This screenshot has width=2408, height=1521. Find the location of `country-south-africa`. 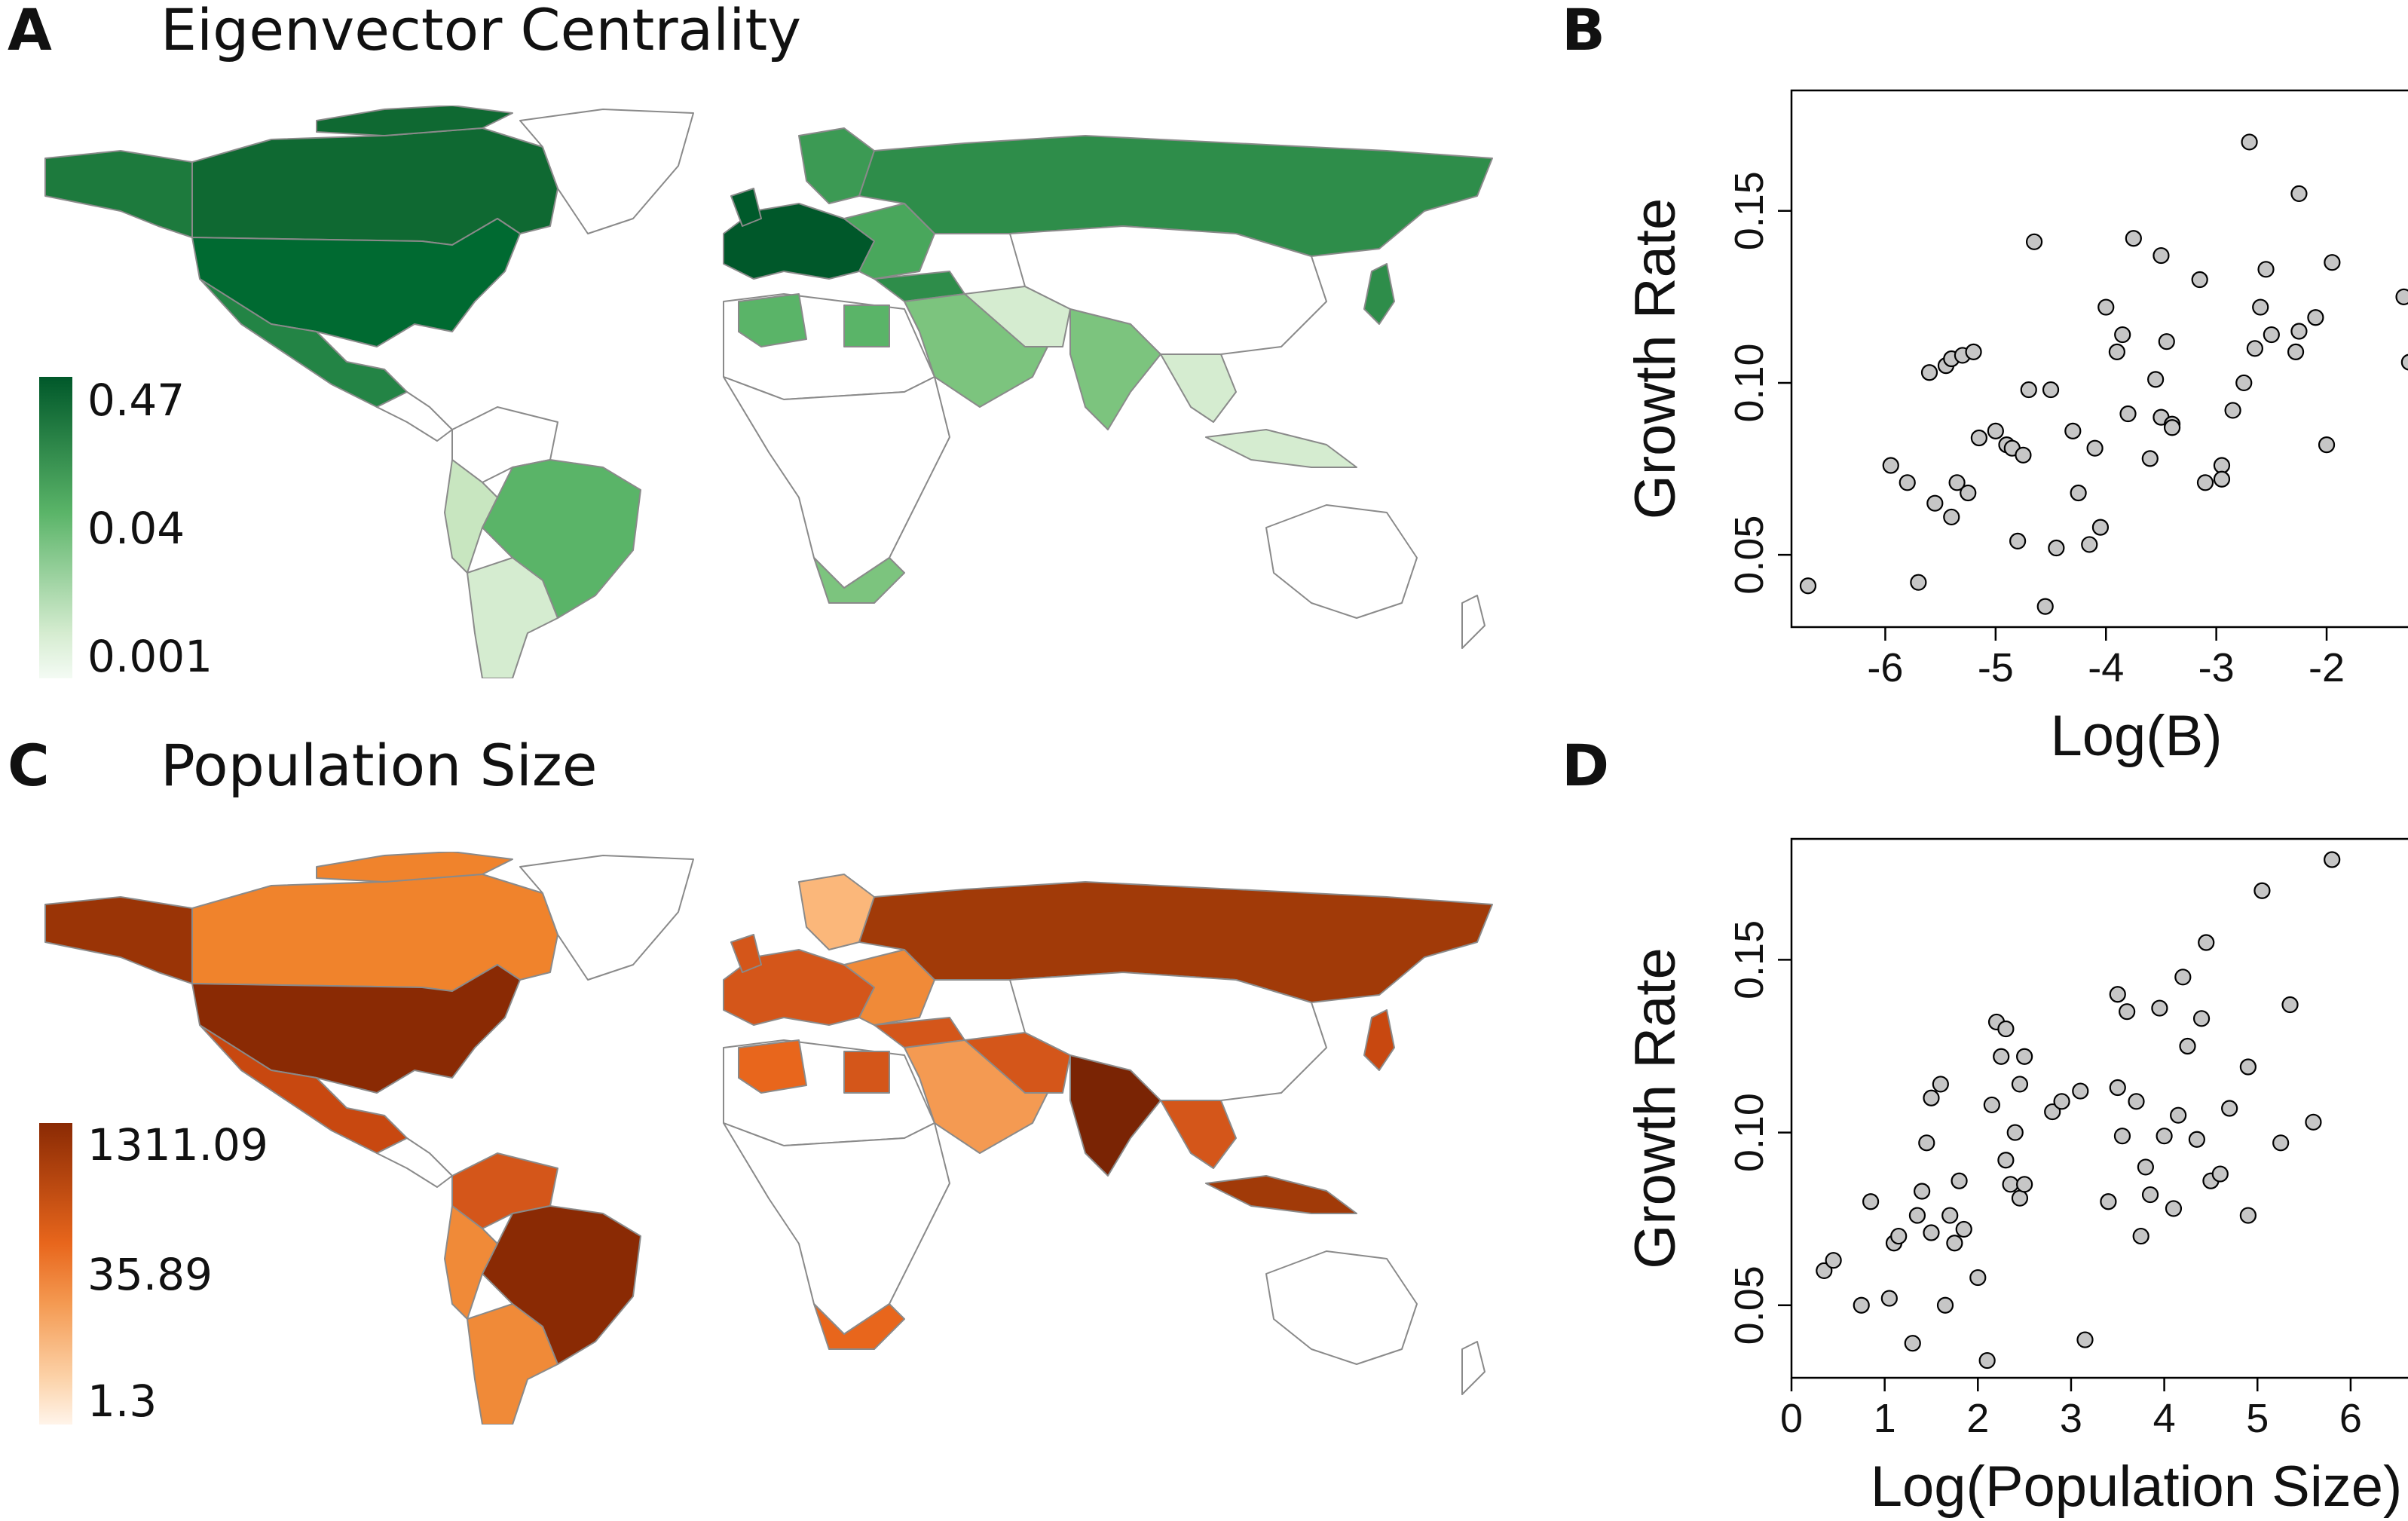

country-south-africa is located at coordinates (859, 580).